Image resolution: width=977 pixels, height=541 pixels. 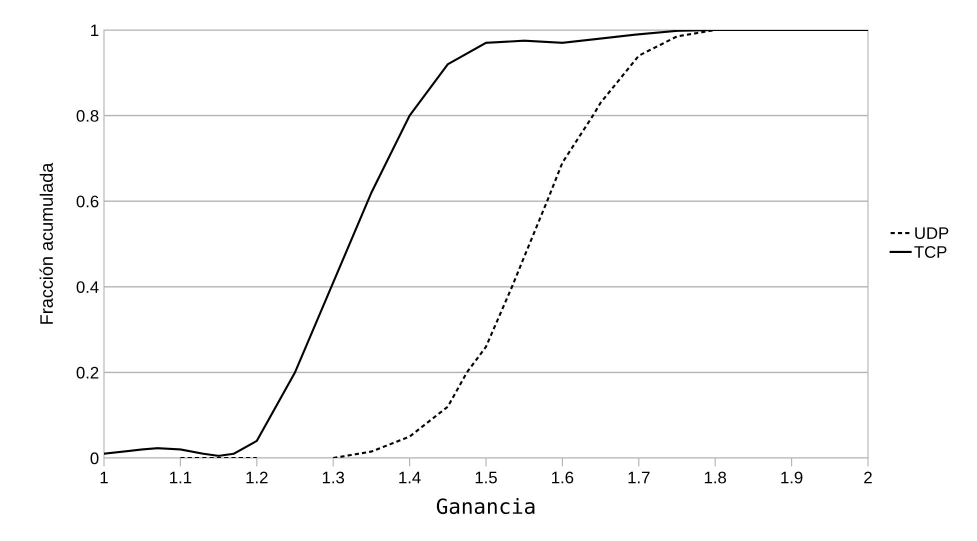 I want to click on y-tick-label: 0.2, so click(x=87, y=372).